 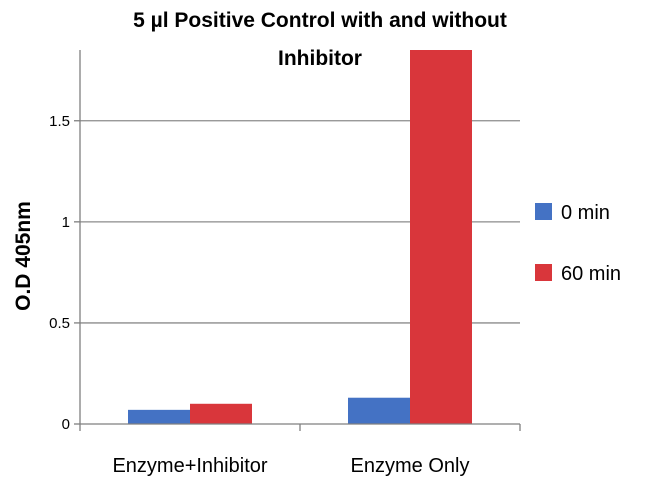 What do you see at coordinates (66, 222) in the screenshot?
I see `y-tick-label: 1` at bounding box center [66, 222].